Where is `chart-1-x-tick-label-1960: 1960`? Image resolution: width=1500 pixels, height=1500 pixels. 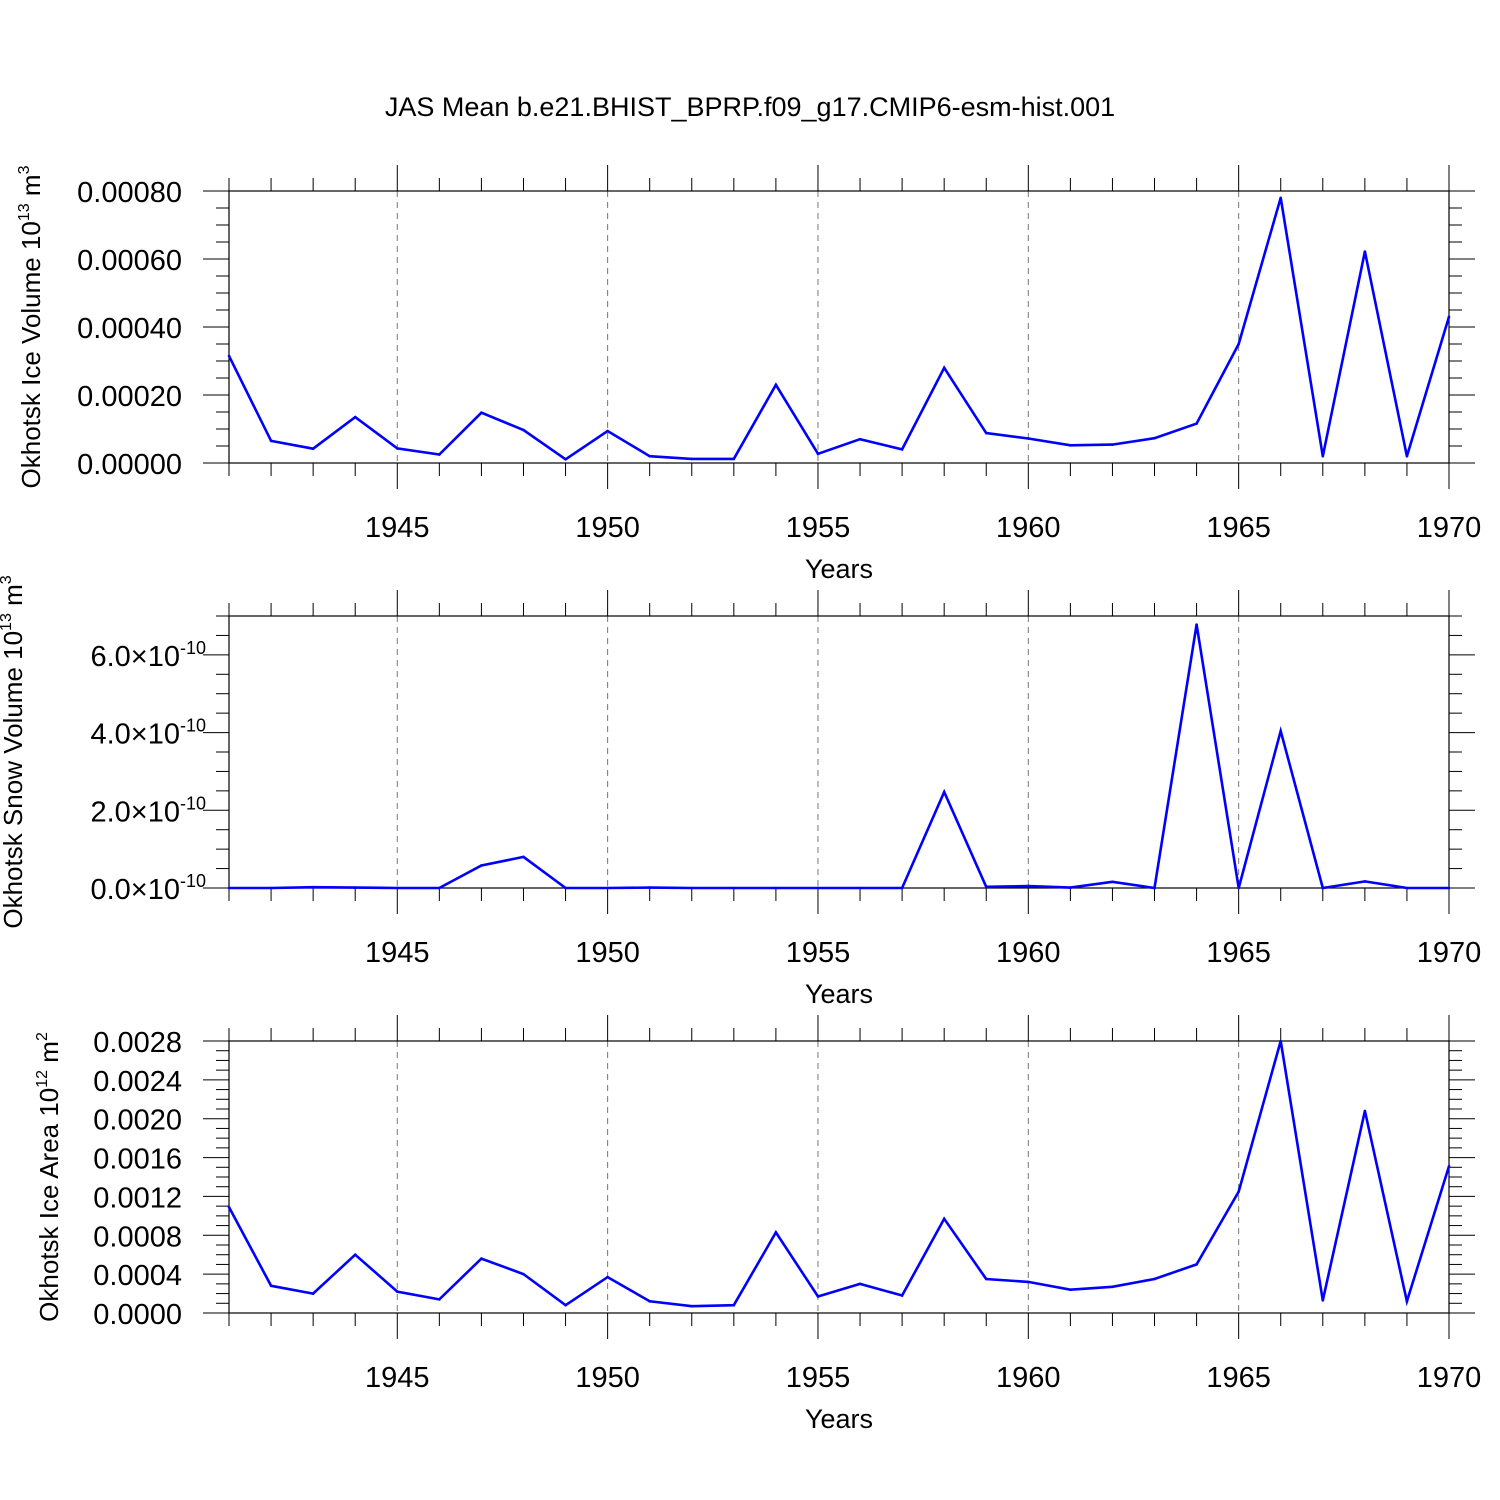
chart-1-x-tick-label-1960: 1960 is located at coordinates (1028, 953).